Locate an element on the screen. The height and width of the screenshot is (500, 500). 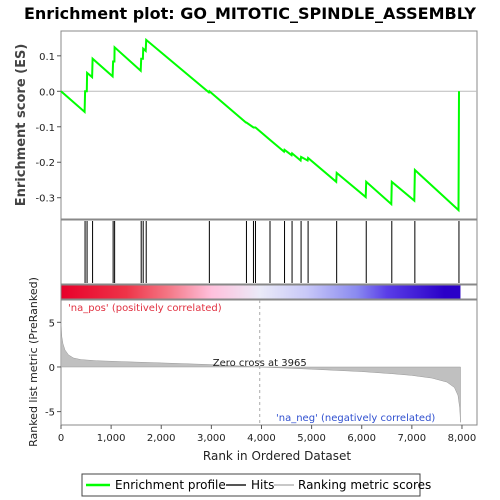
zero-cross-label: Zero cross at 3965 is located at coordinates (260, 363).